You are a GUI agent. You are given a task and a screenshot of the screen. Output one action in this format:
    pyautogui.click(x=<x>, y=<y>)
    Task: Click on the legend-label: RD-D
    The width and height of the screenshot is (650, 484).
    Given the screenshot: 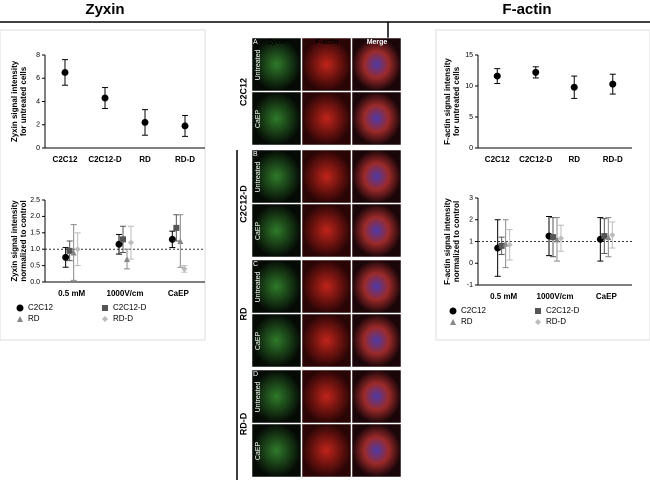 What is the action you would take?
    pyautogui.click(x=556, y=321)
    